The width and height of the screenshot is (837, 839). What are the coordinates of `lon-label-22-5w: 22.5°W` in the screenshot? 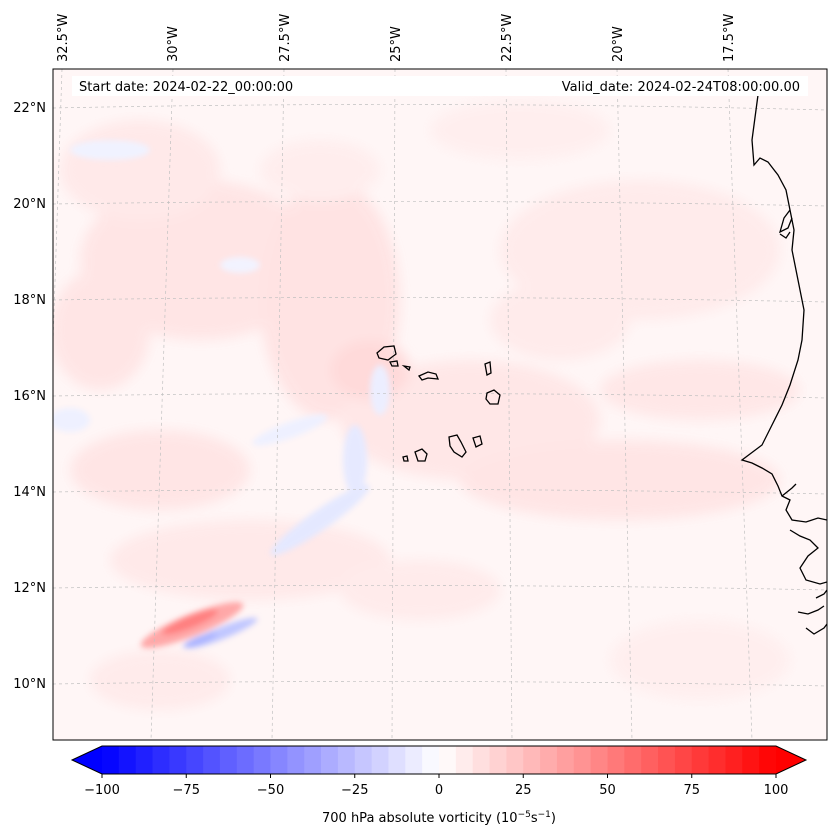 It's located at (507, 38).